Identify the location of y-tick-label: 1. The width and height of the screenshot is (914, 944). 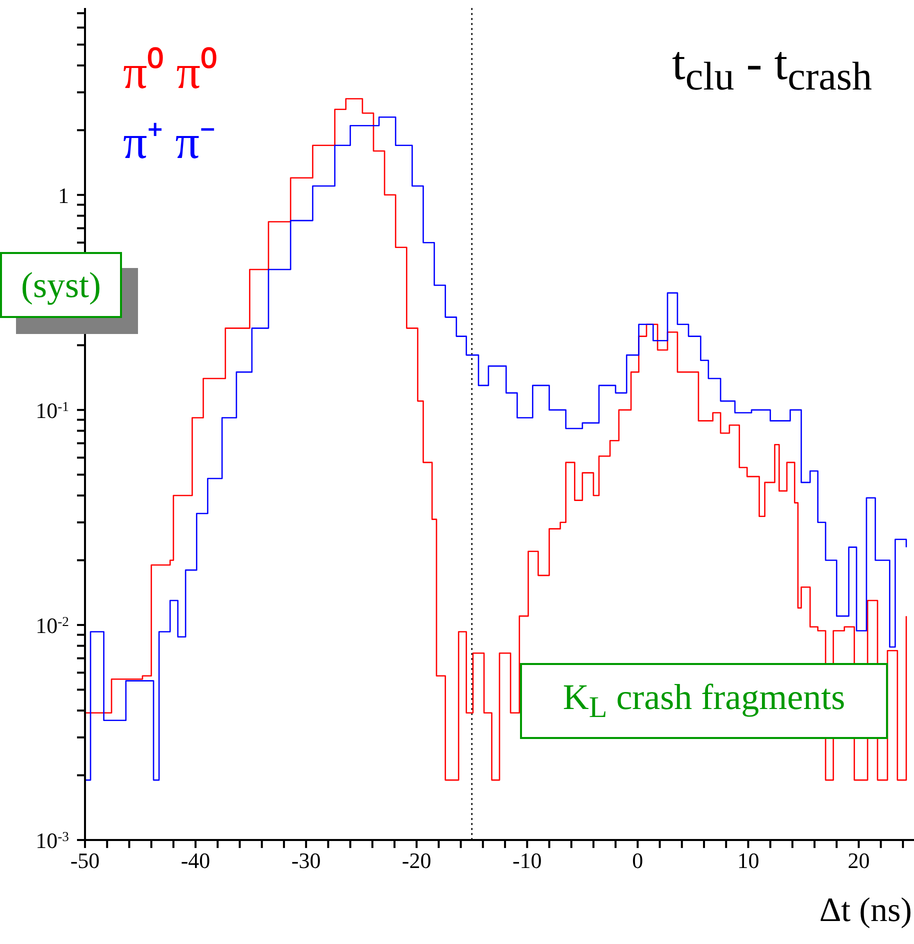
(63, 195).